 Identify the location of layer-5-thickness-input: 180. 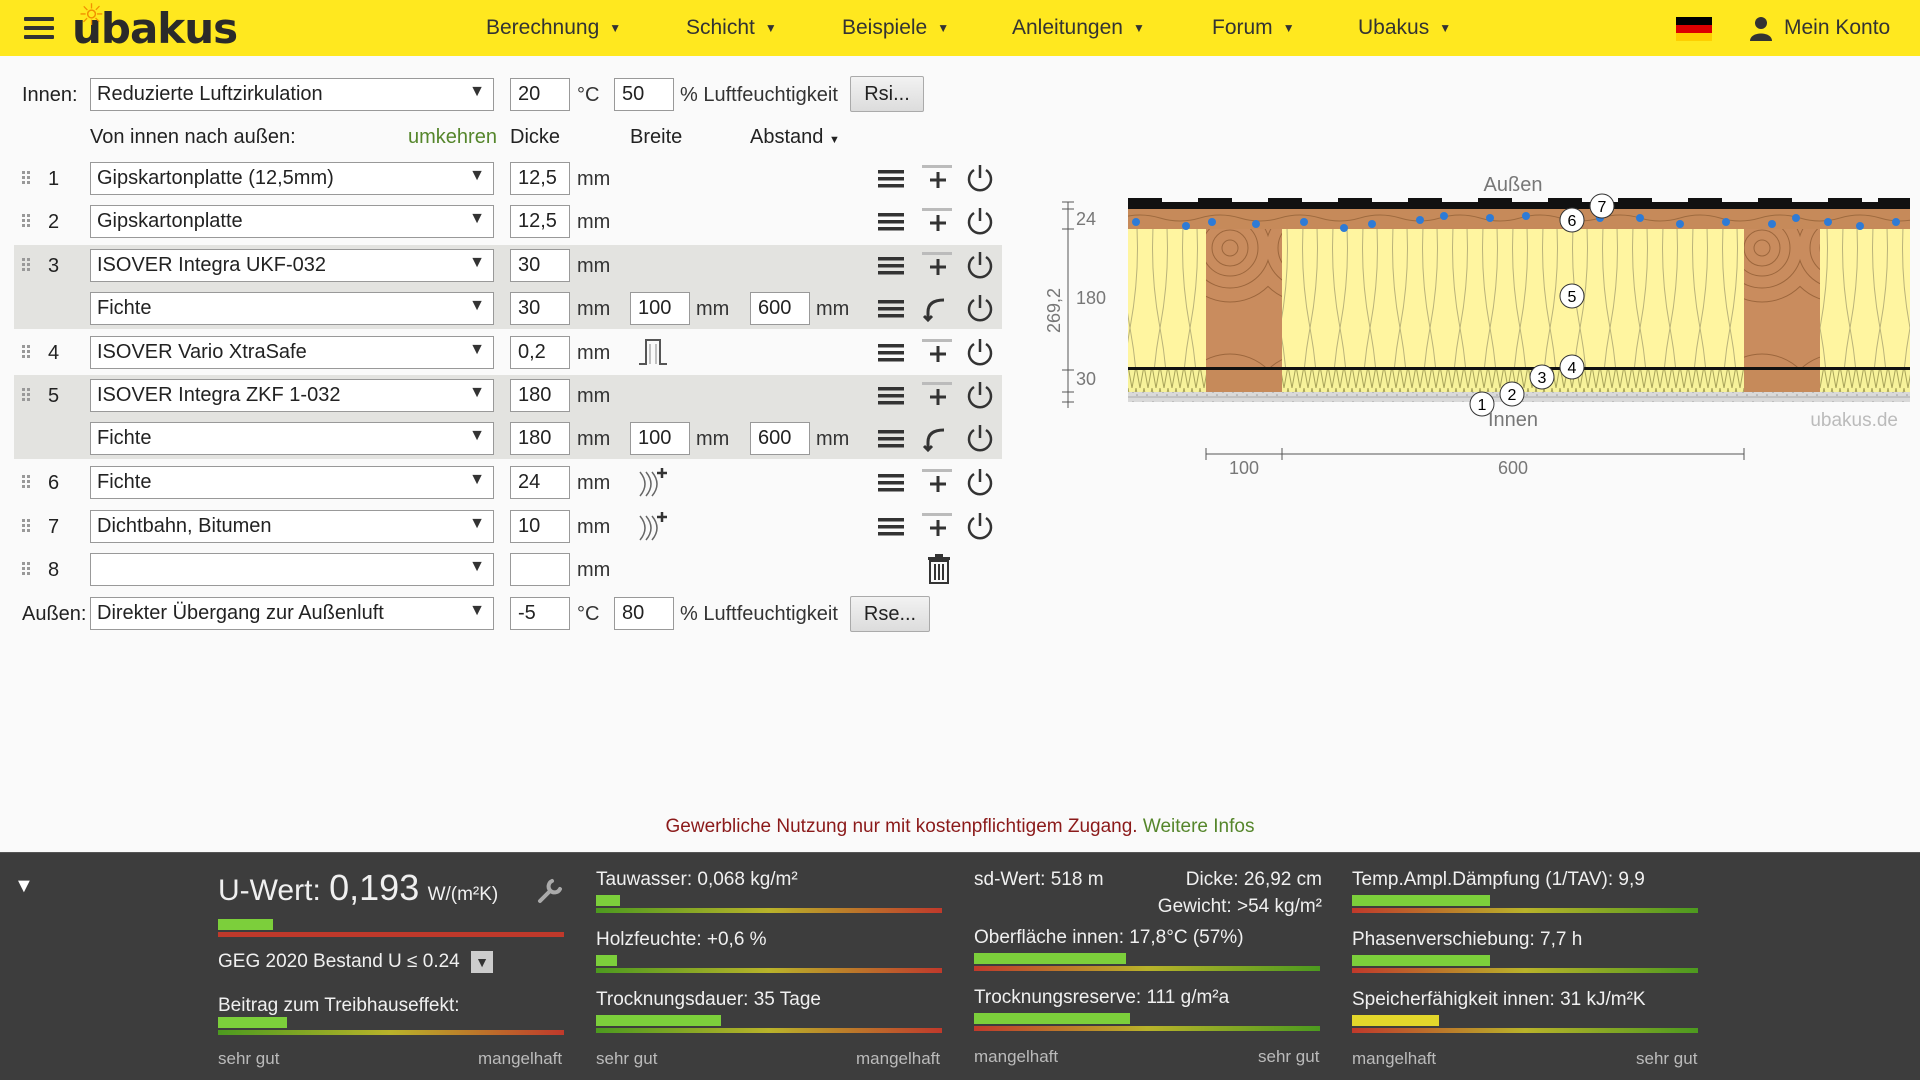
(540, 395).